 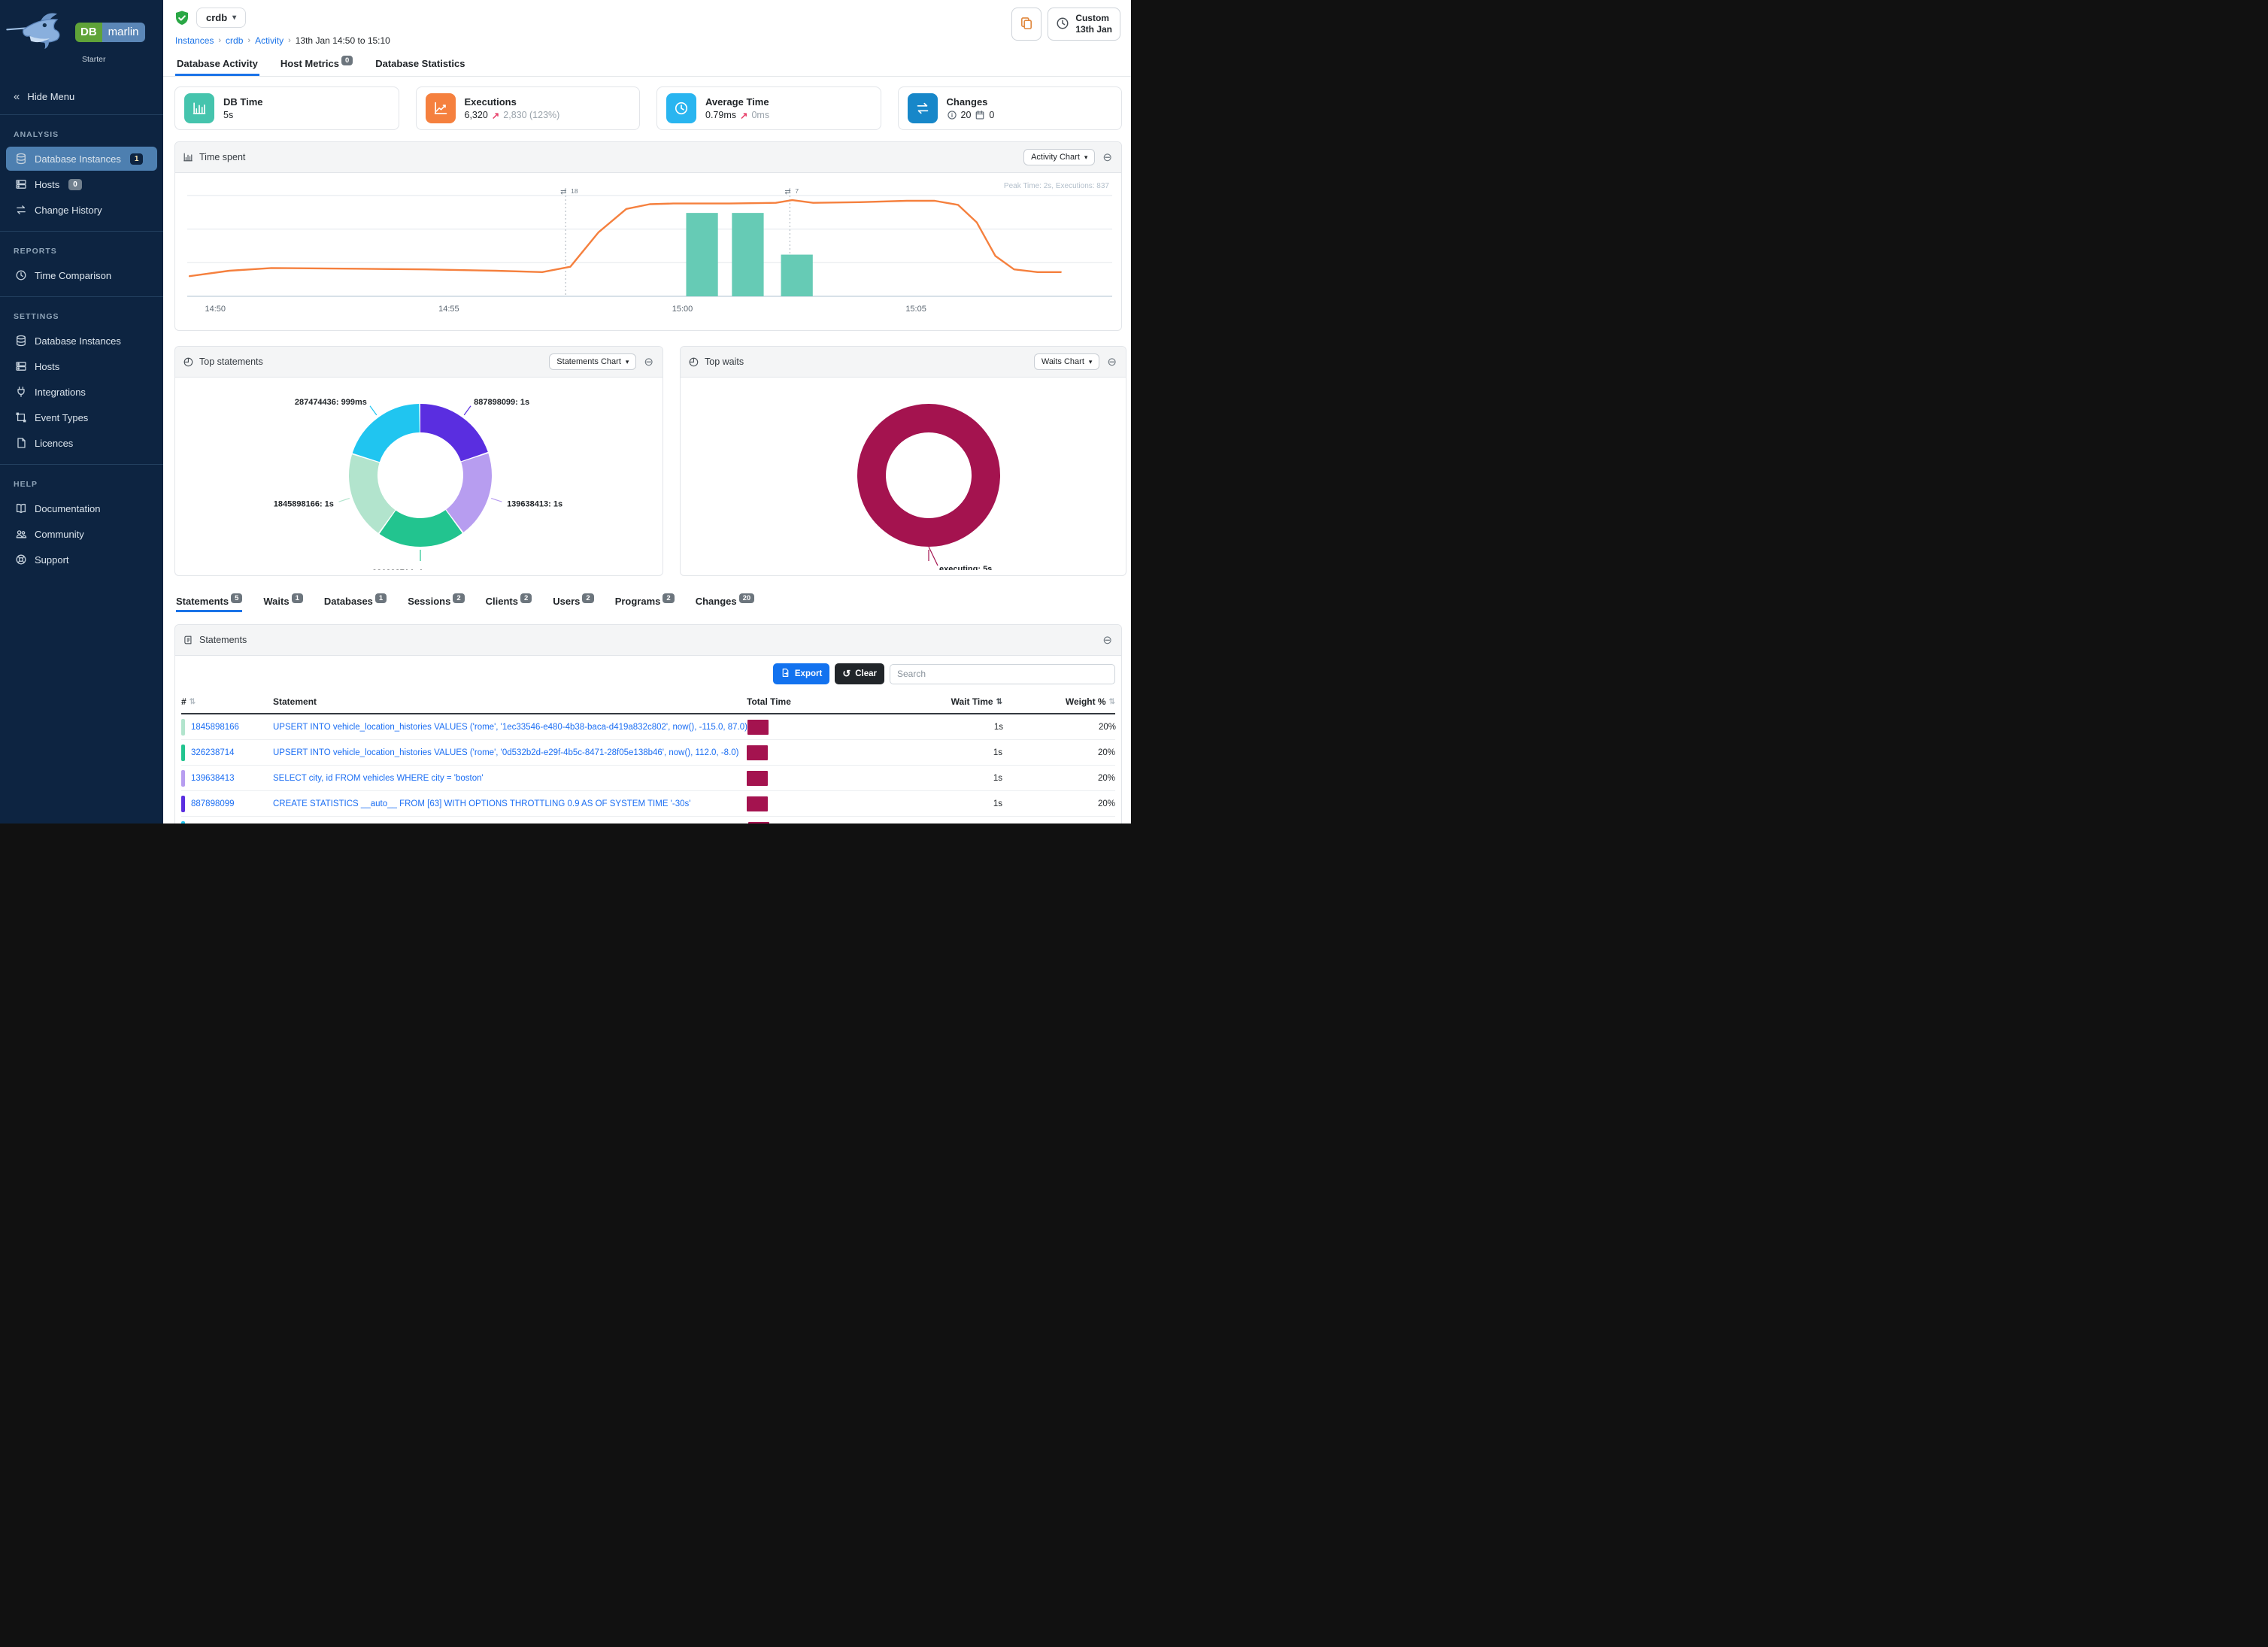 I want to click on sidebar-item-database-instances: Database Instances, so click(x=81, y=341).